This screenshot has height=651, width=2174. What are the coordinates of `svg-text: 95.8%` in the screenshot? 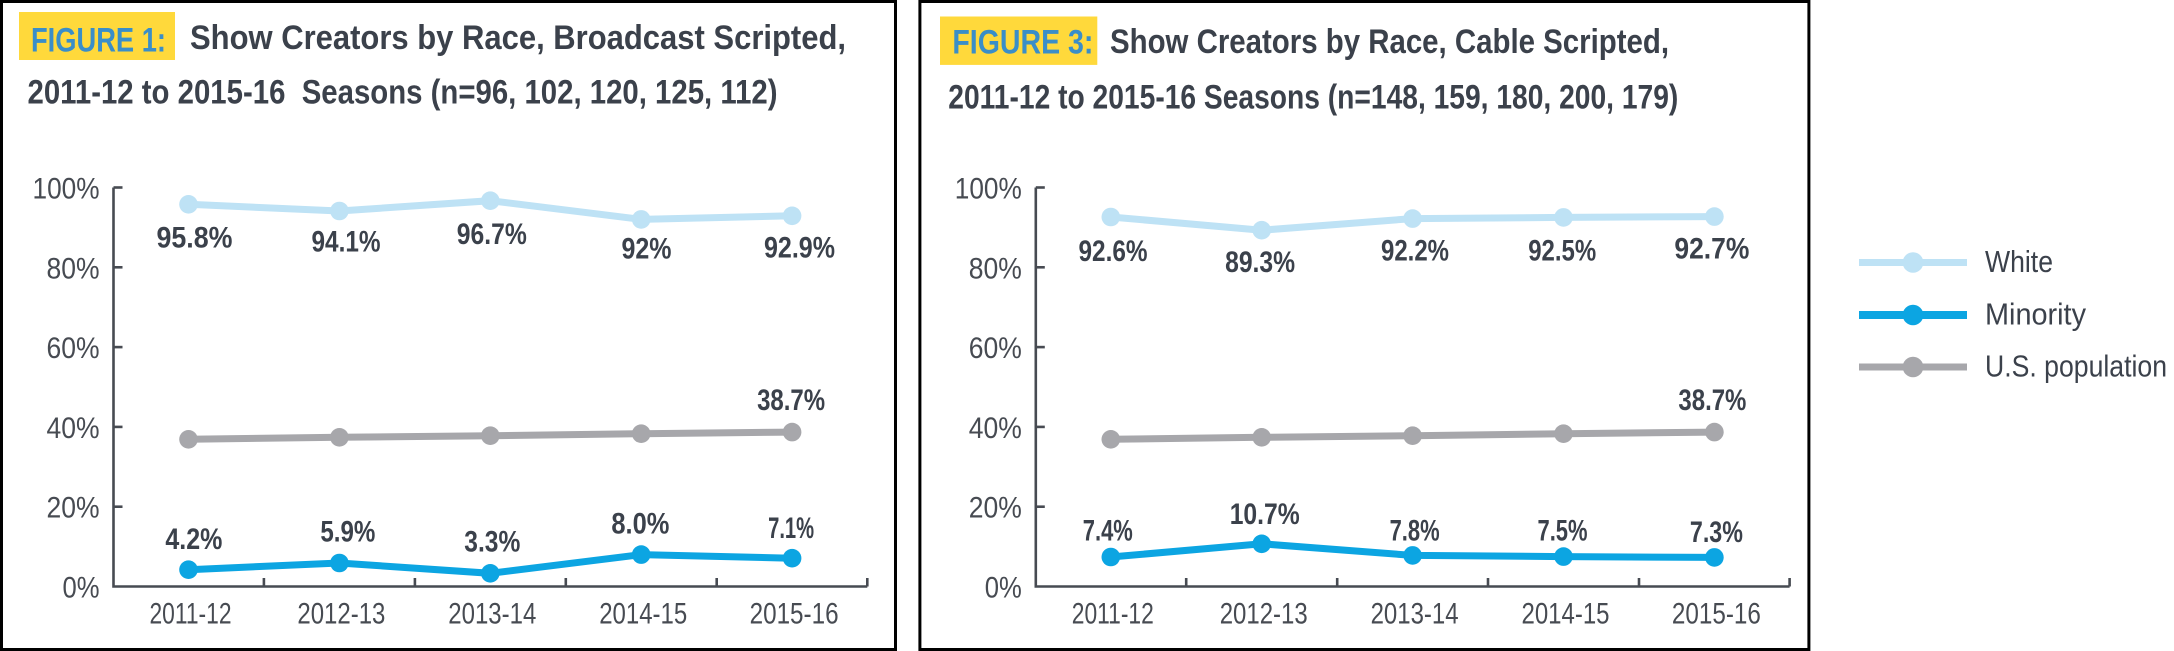 It's located at (195, 238).